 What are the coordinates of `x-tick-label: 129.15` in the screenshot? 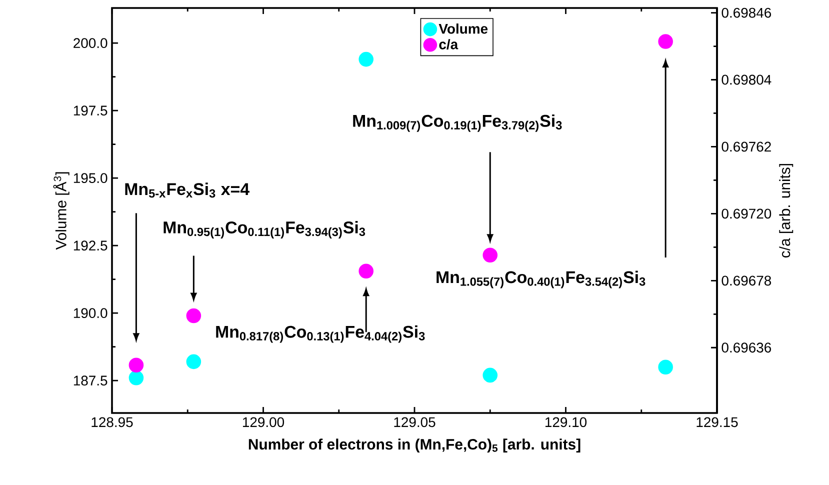 It's located at (717, 422).